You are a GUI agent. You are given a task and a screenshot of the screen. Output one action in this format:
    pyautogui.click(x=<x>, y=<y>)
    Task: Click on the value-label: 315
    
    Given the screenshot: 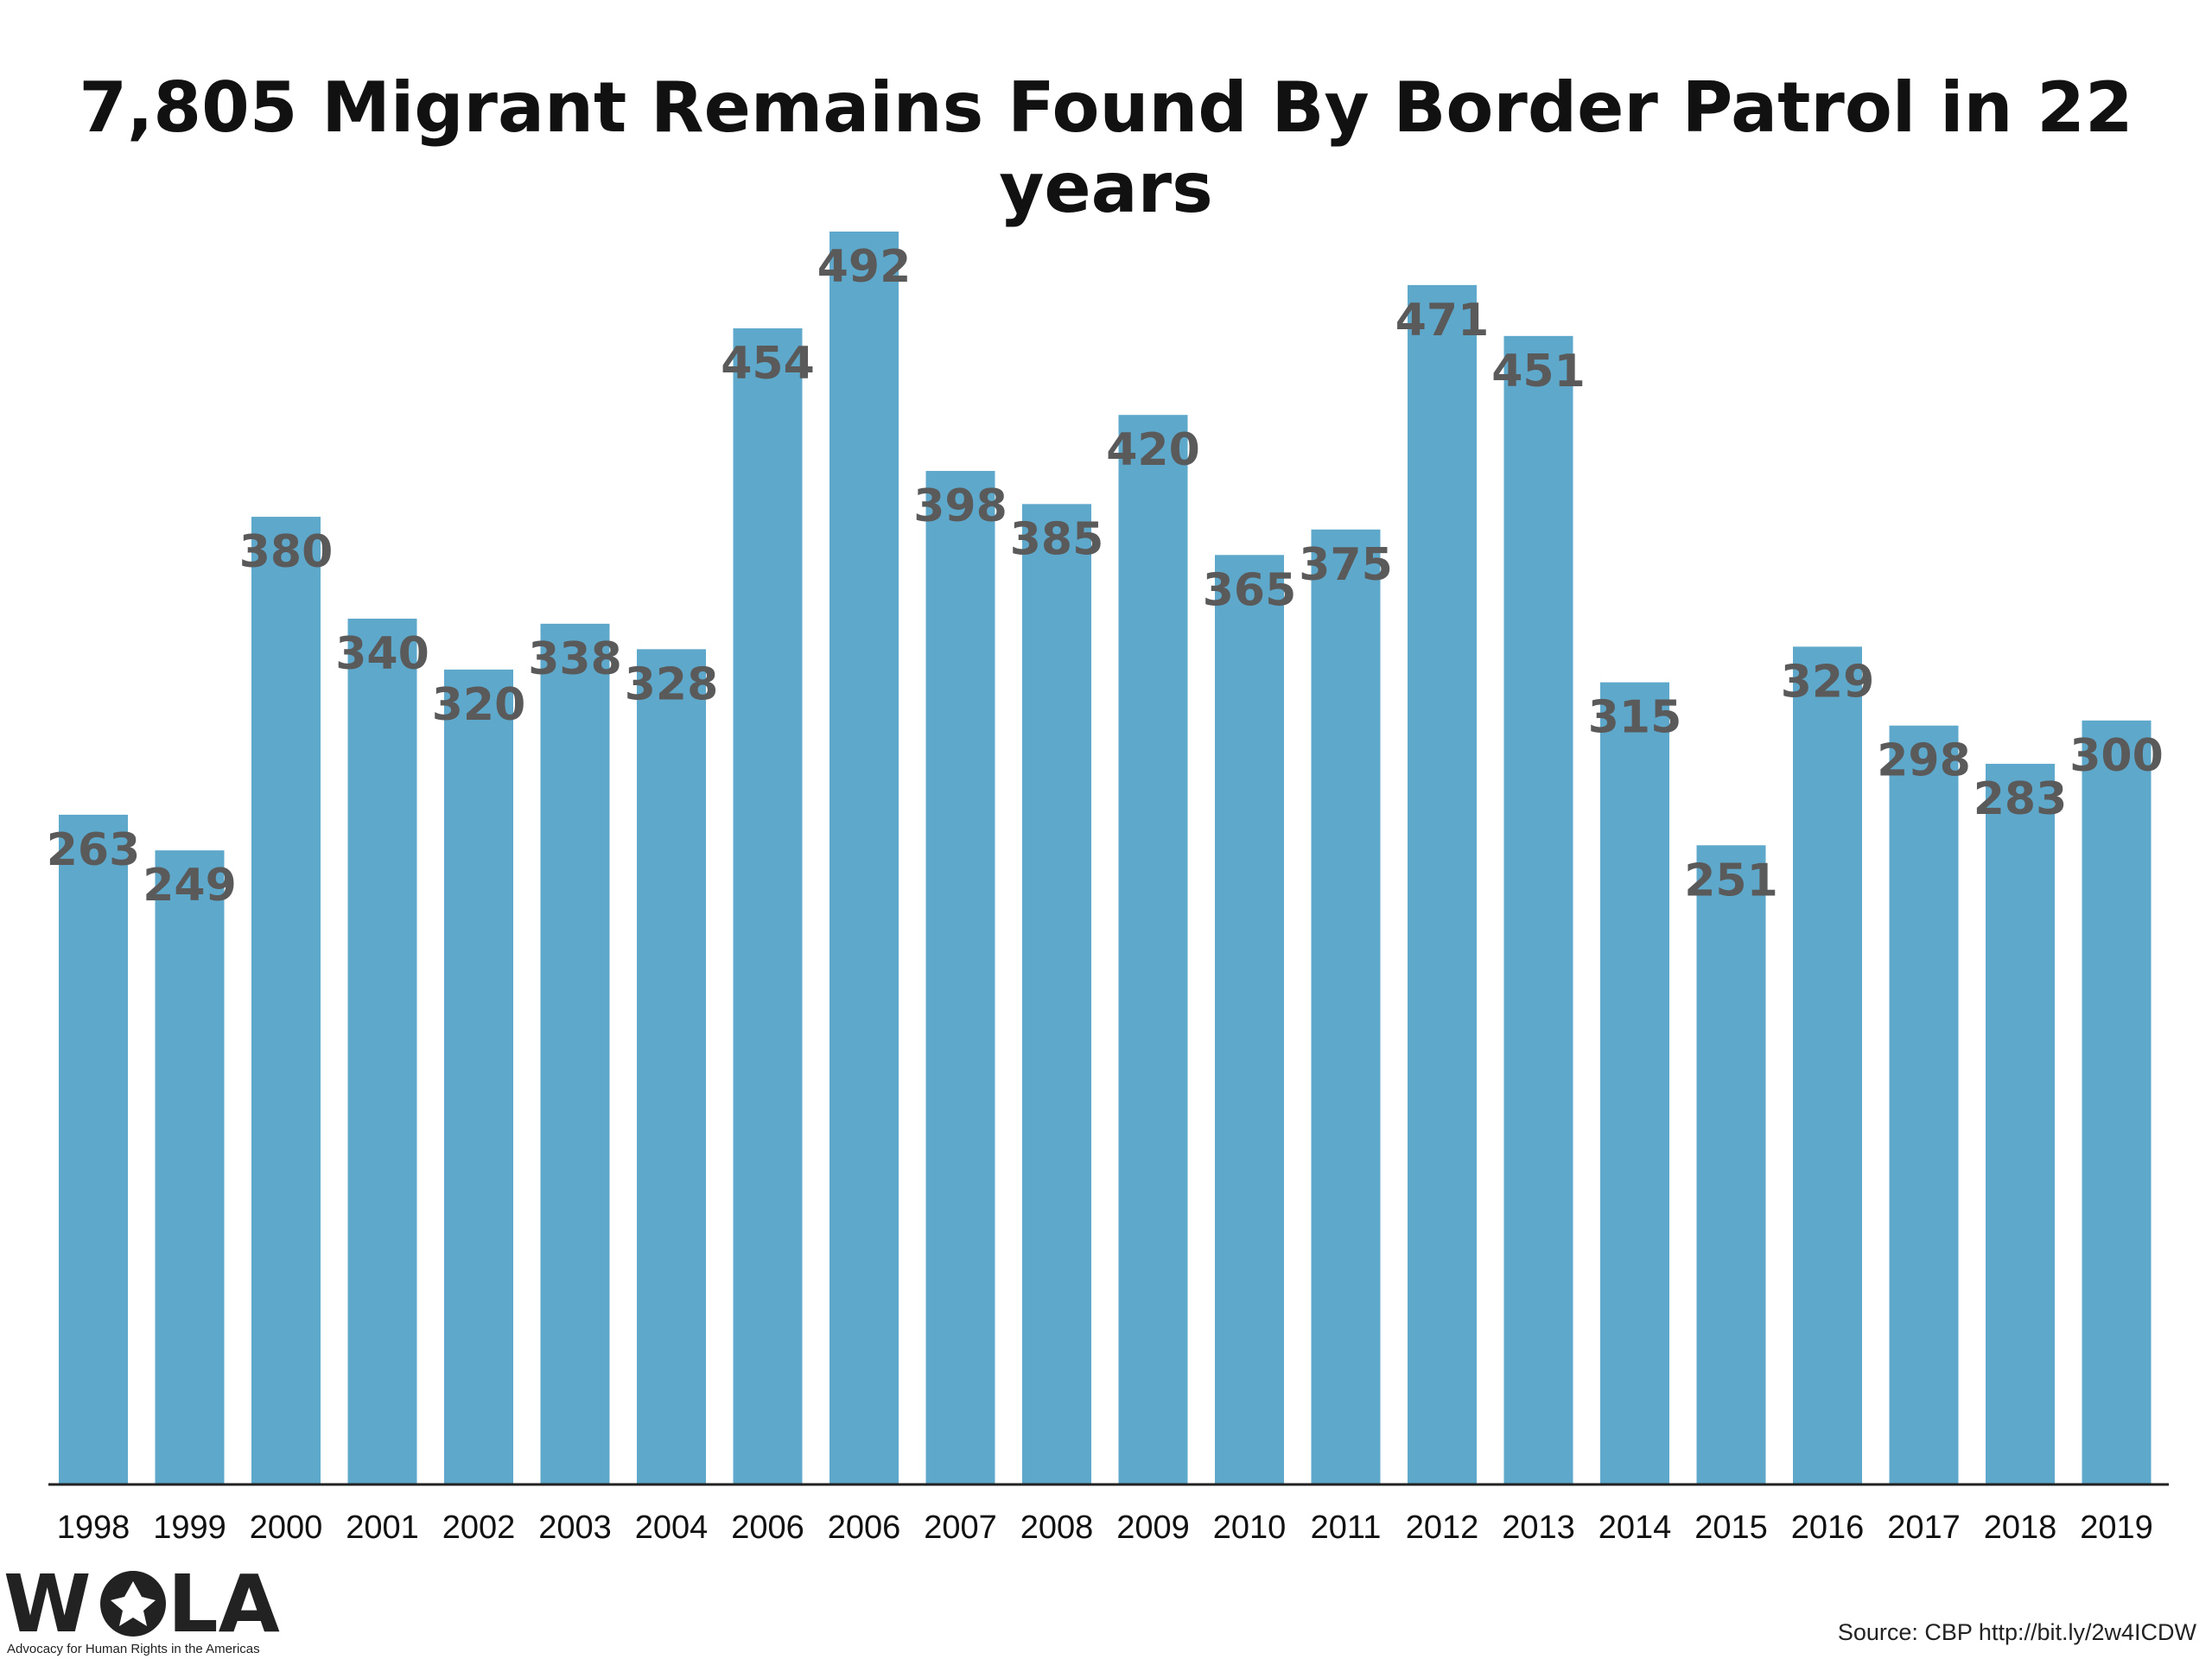 What is the action you would take?
    pyautogui.click(x=1635, y=718)
    